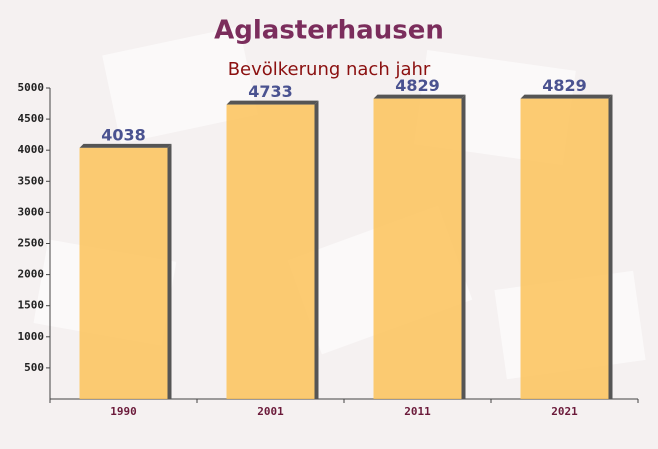  Describe the element at coordinates (564, 411) in the screenshot. I see `x-tick-label: 2021` at that location.